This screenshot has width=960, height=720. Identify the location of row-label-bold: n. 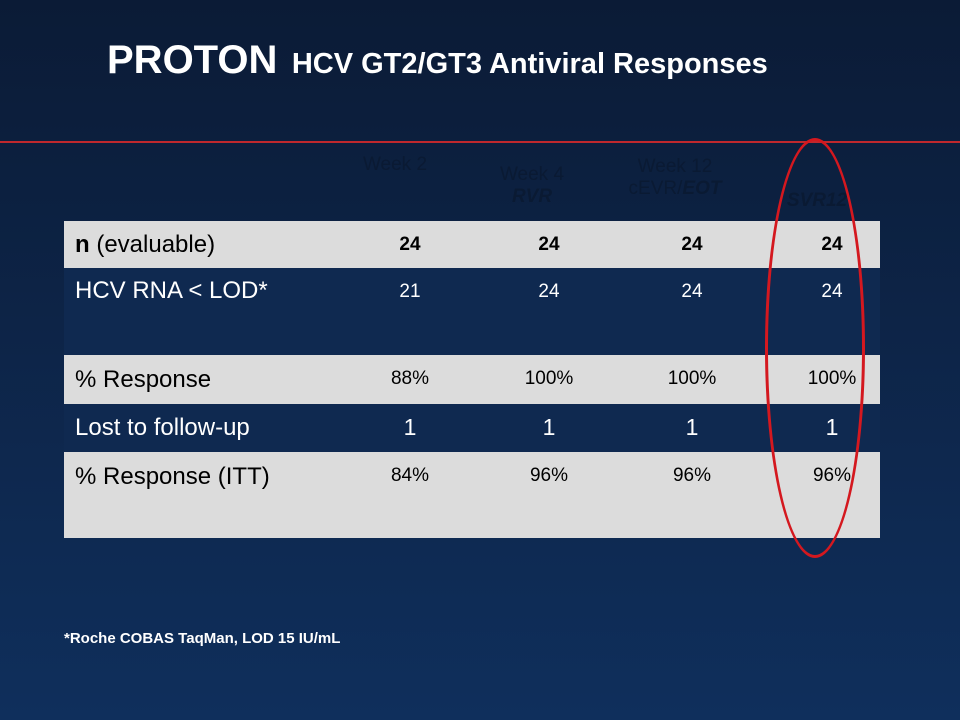
(82, 244).